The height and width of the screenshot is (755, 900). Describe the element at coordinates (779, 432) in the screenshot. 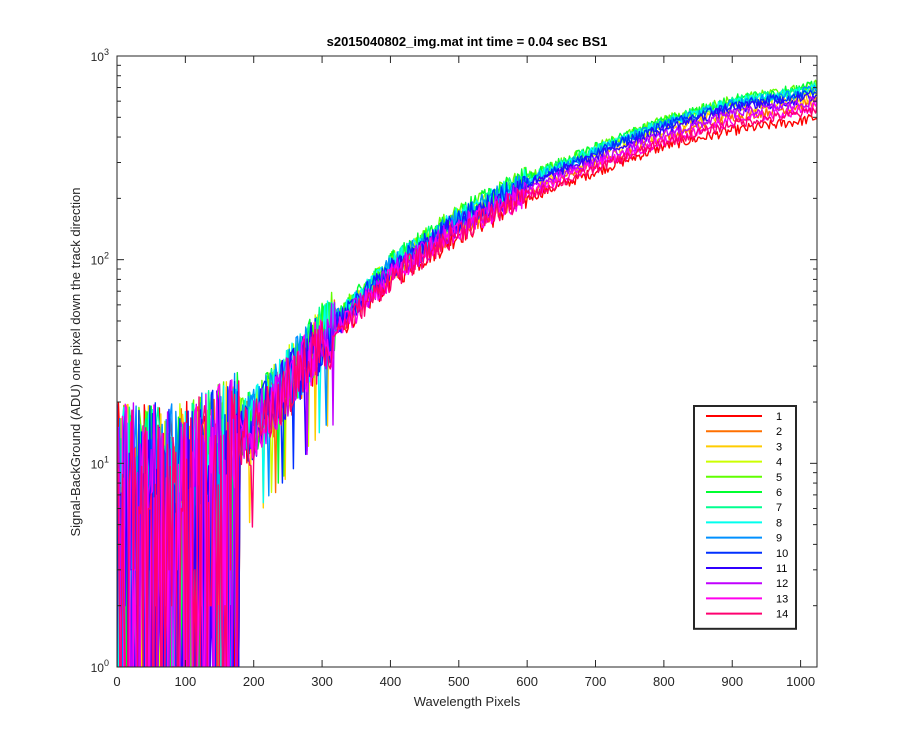

I see `legend-label: 2` at that location.